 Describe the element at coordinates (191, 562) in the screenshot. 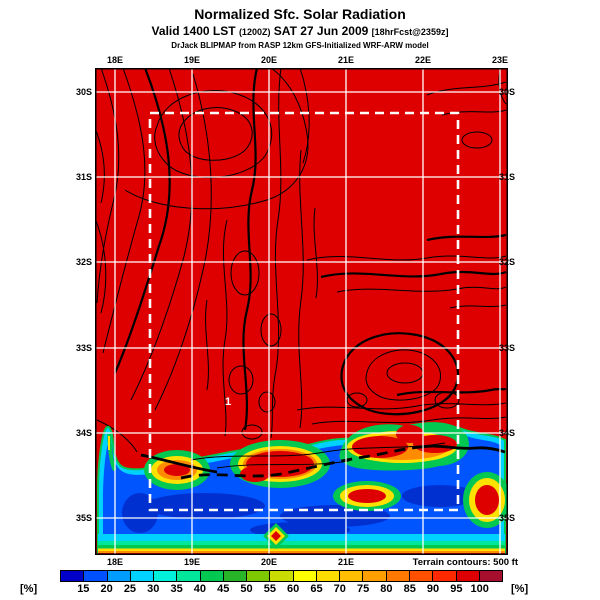

I see `bottom-axis-label-19E: 19E` at that location.